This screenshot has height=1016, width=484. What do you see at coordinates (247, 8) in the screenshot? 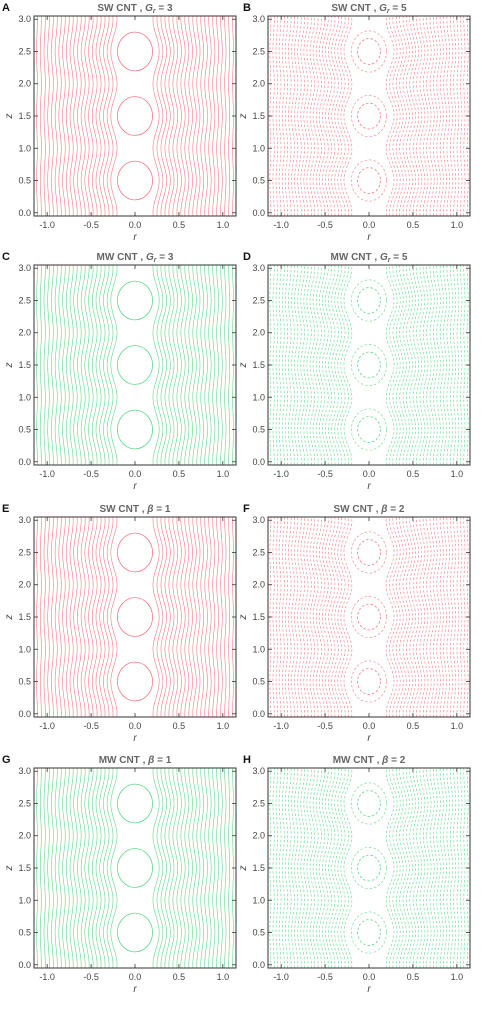
I see `panel-letter: B` at bounding box center [247, 8].